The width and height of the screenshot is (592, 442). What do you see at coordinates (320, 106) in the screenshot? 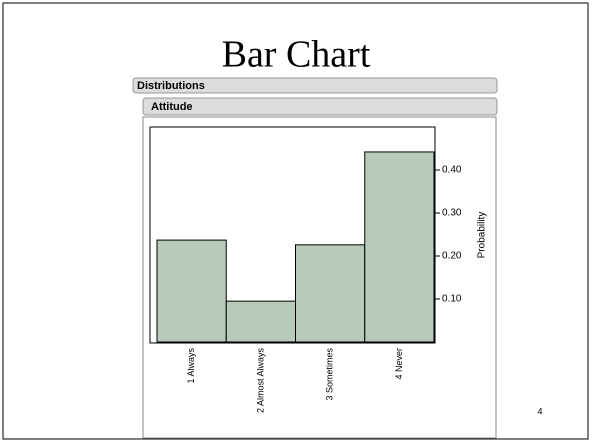
I see `sub-header` at bounding box center [320, 106].